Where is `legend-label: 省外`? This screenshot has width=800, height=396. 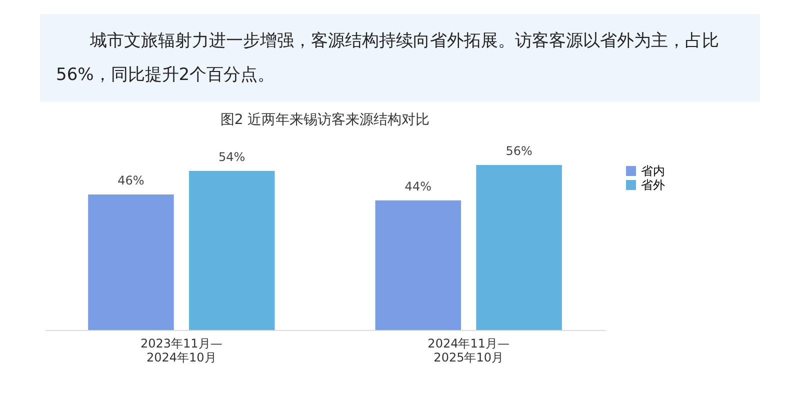
legend-label: 省外 is located at coordinates (653, 185).